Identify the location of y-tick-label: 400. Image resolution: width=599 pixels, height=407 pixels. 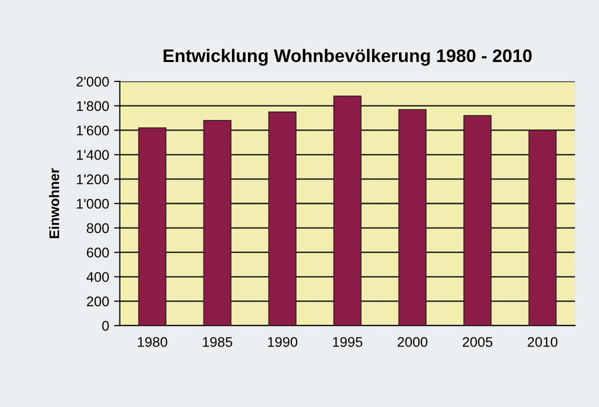
(97, 277).